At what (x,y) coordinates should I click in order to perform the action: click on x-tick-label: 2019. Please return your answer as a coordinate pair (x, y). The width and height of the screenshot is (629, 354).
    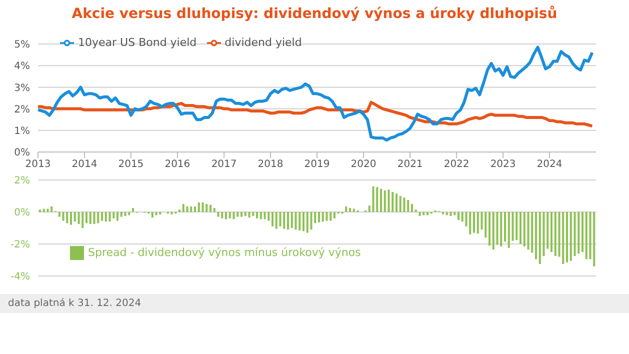
    Looking at the image, I should click on (317, 164).